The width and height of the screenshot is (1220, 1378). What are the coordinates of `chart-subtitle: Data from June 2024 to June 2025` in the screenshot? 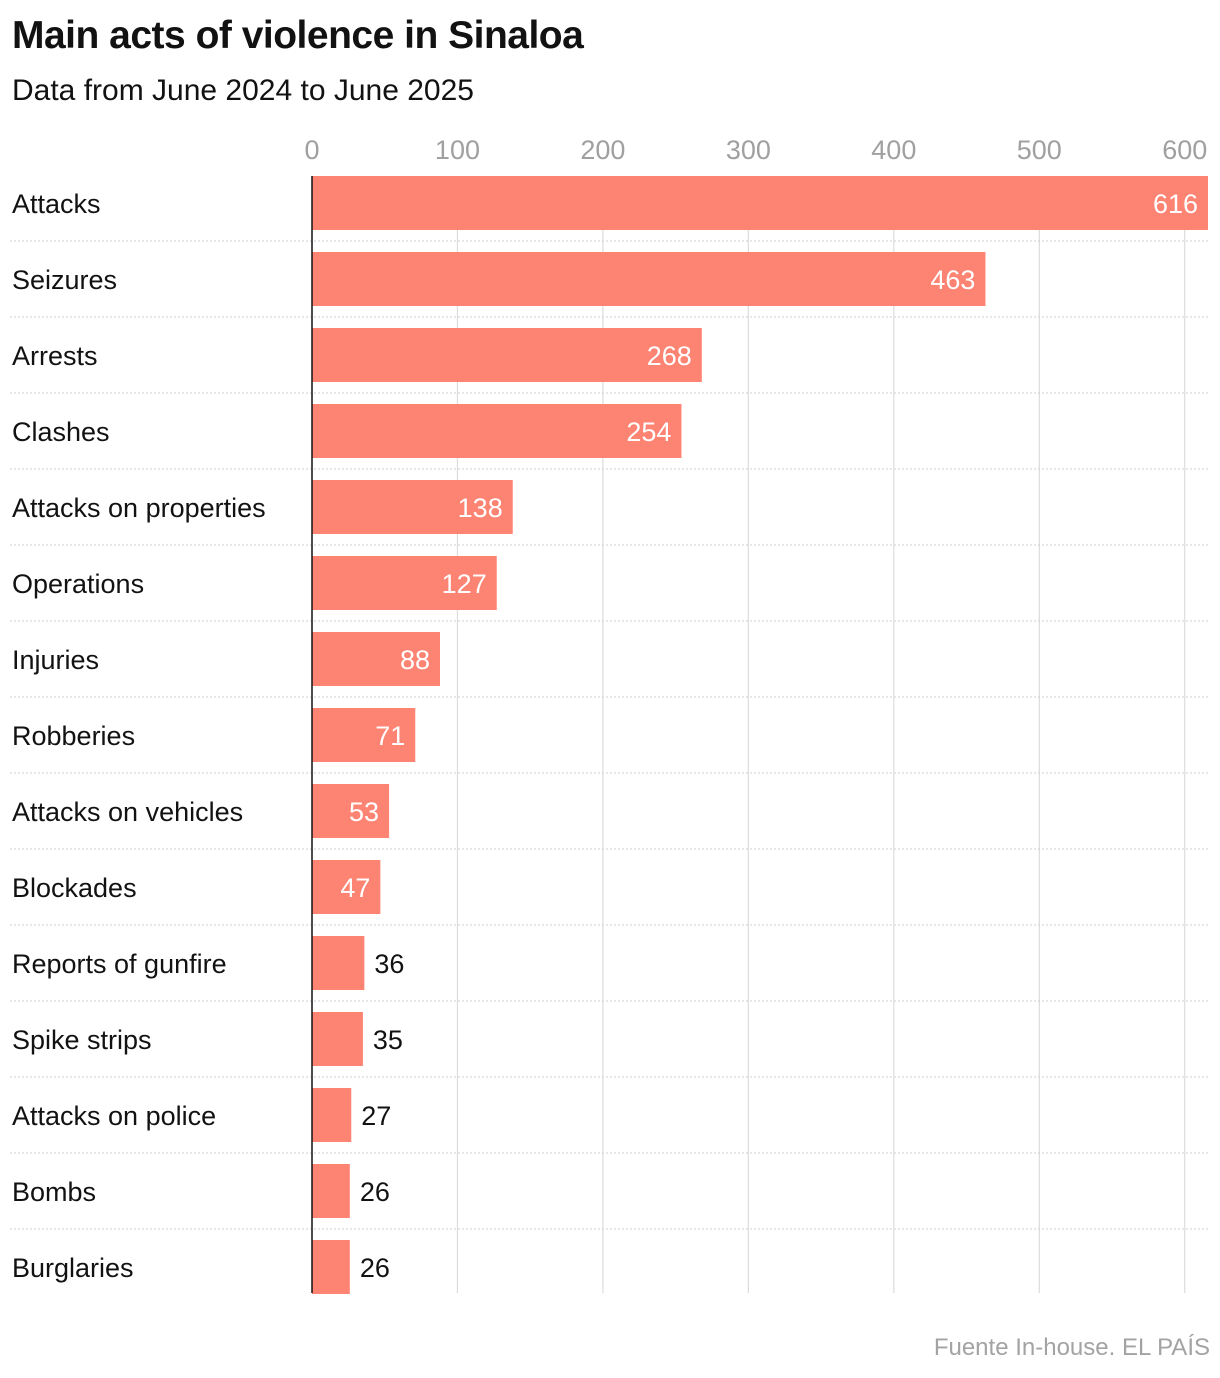 It's located at (243, 90).